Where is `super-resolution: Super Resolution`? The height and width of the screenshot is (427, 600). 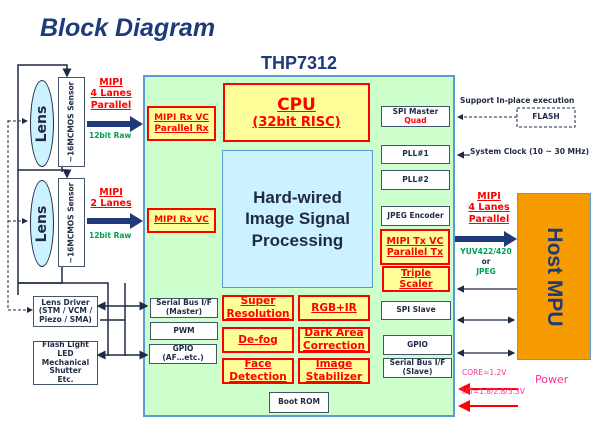
super-resolution: Super Resolution is located at coordinates (258, 308).